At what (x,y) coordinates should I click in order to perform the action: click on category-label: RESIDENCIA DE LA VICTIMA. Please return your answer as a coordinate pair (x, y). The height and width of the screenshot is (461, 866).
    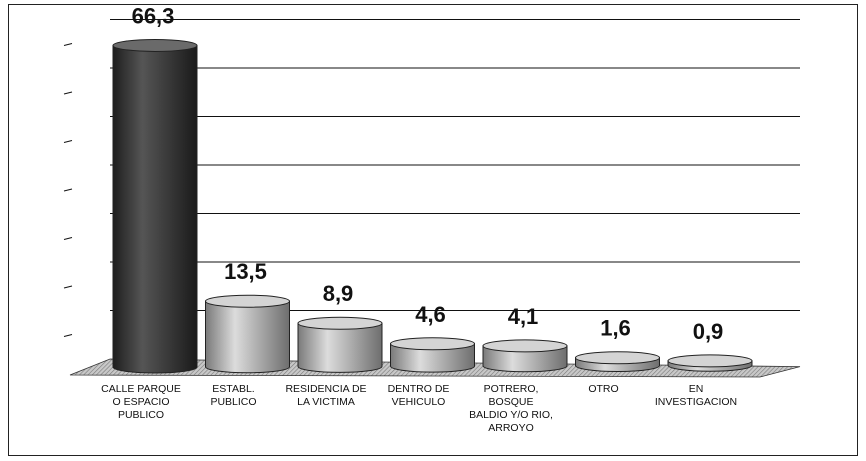
    Looking at the image, I should click on (325, 395).